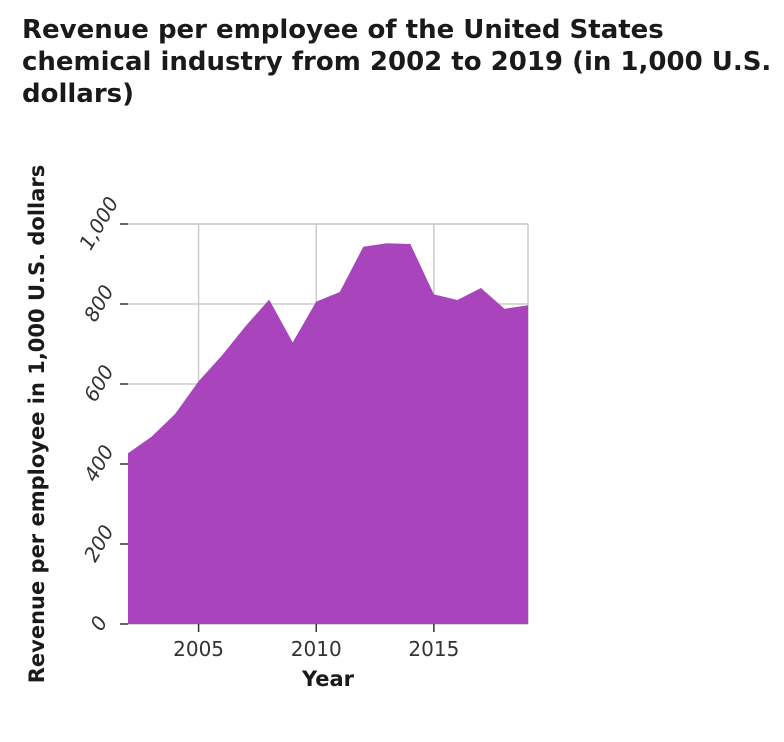 This screenshot has height=742, width=784. Describe the element at coordinates (198, 649) in the screenshot. I see `x-tick-label: 2005` at that location.